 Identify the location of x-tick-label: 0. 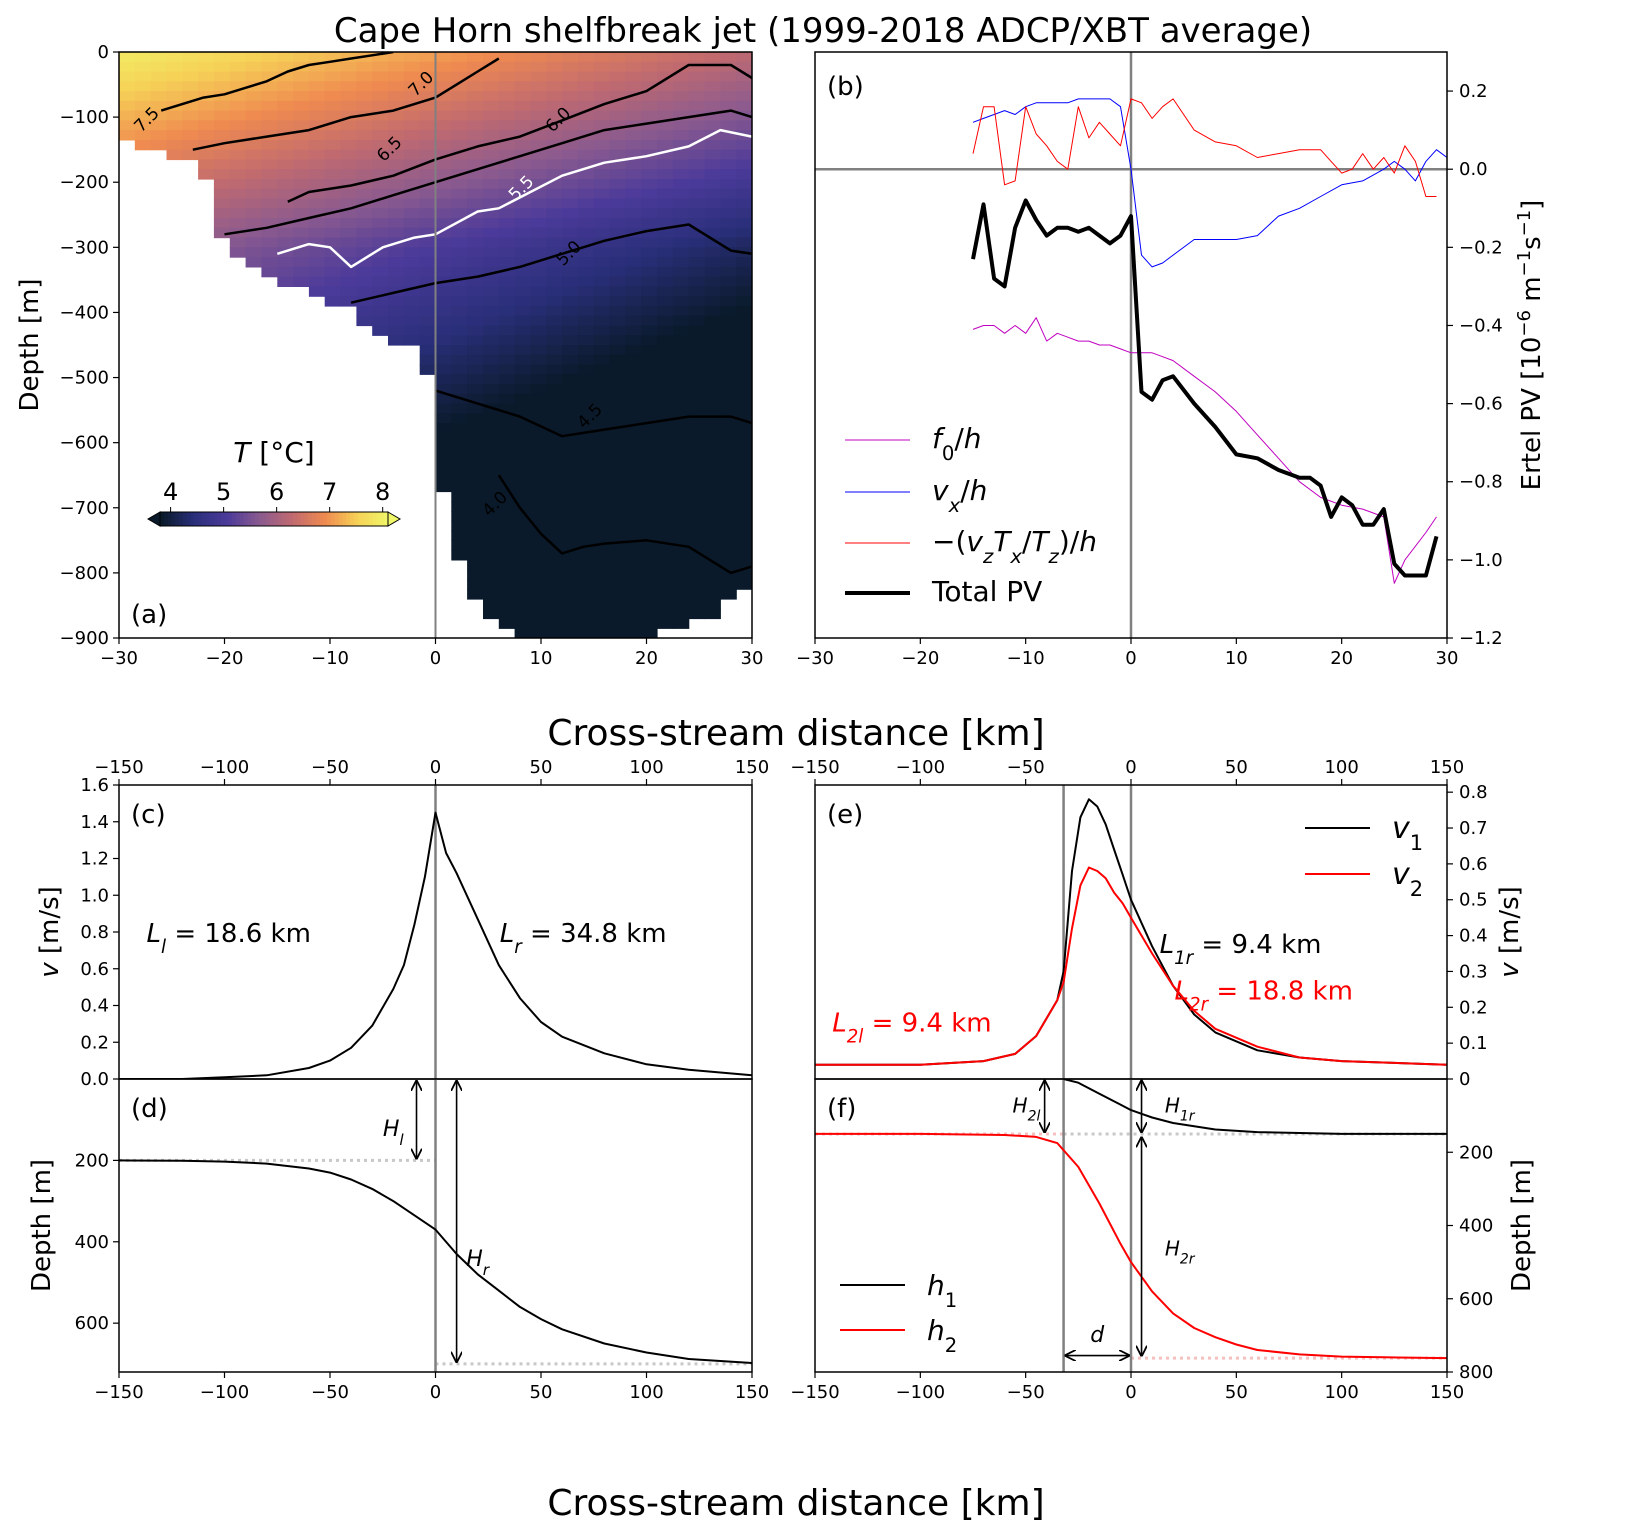
(1130, 658).